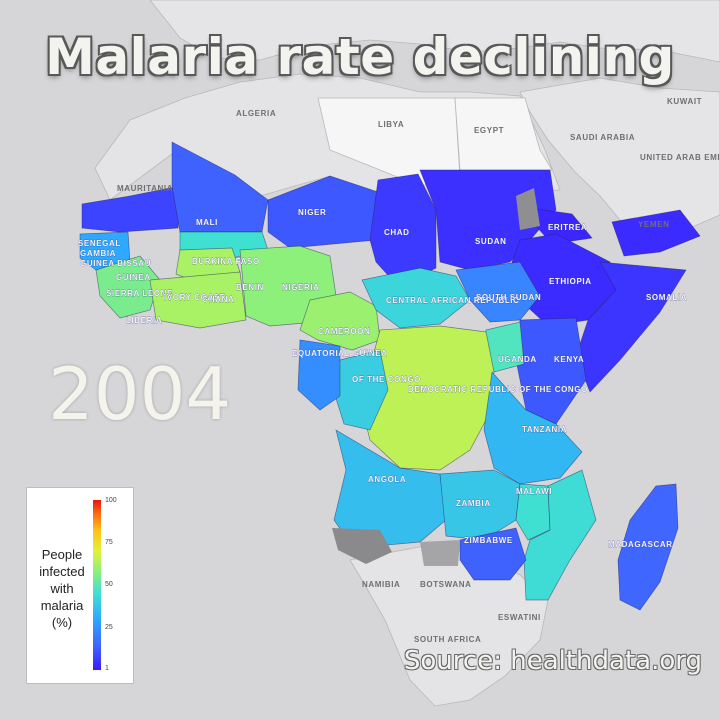 The image size is (720, 720). I want to click on label-zimbabwe: ZIMBABWE, so click(488, 540).